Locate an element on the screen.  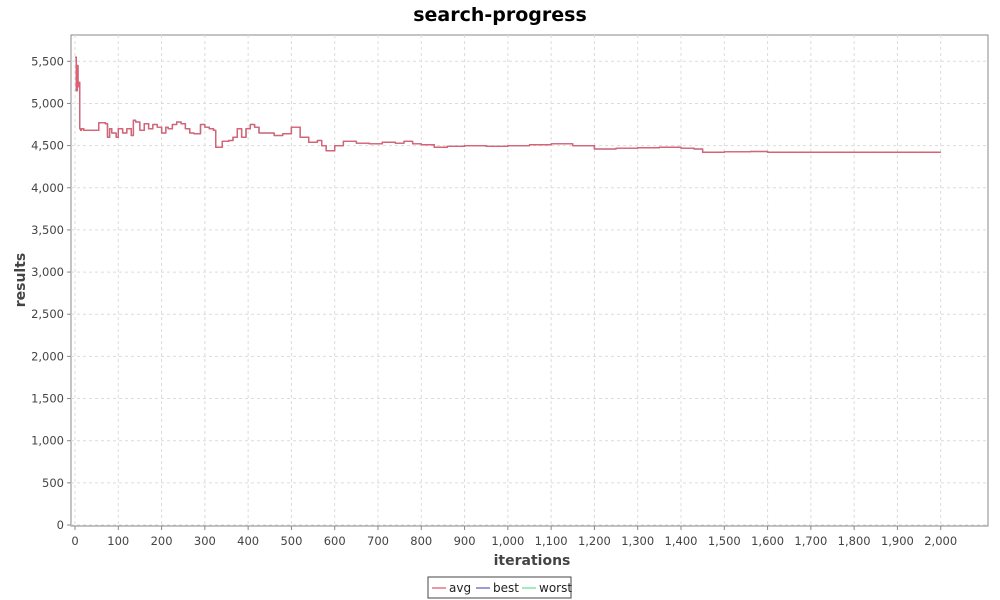
x-tick-label: 500 is located at coordinates (291, 541).